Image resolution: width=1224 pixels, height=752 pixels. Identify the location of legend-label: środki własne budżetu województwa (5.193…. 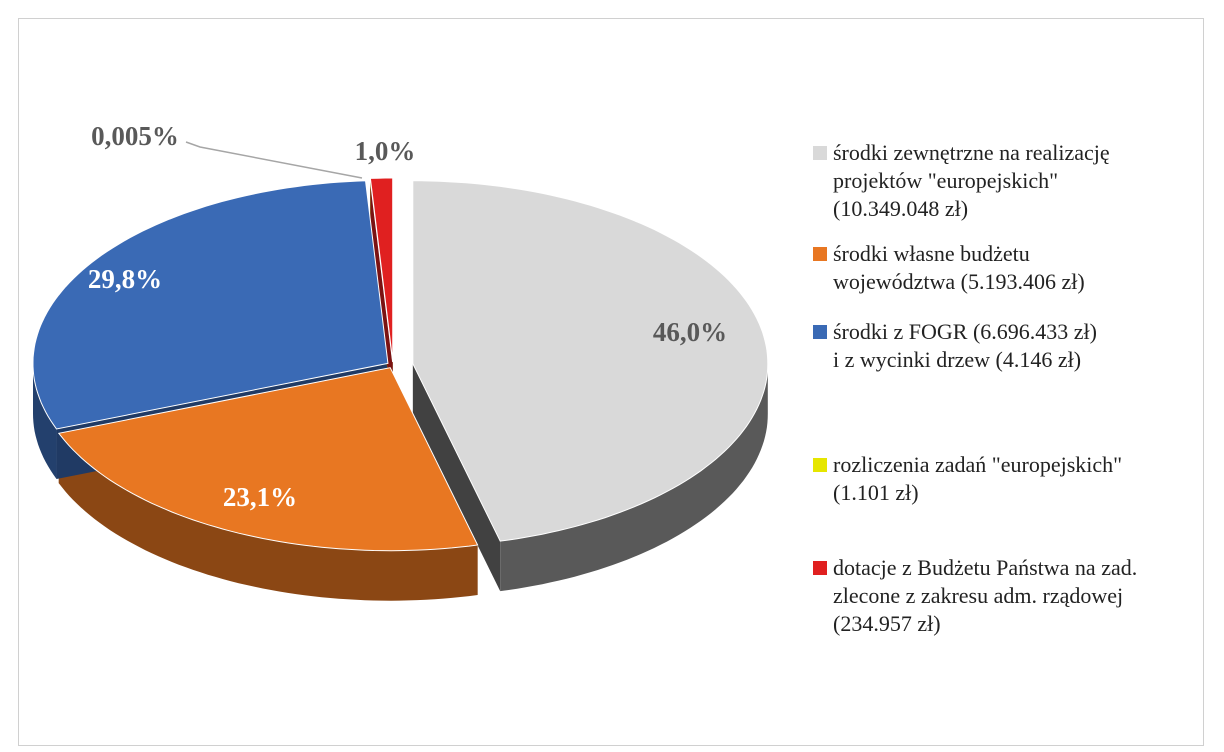
(959, 267).